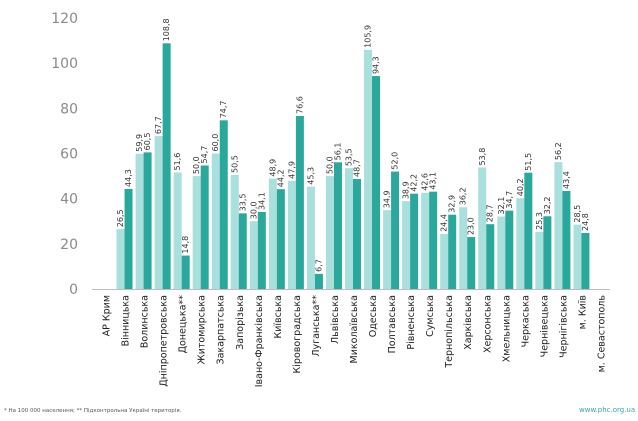 Image resolution: width=638 pixels, height=421 pixels. Describe the element at coordinates (509, 200) in the screenshot. I see `data-label: 34,7` at that location.